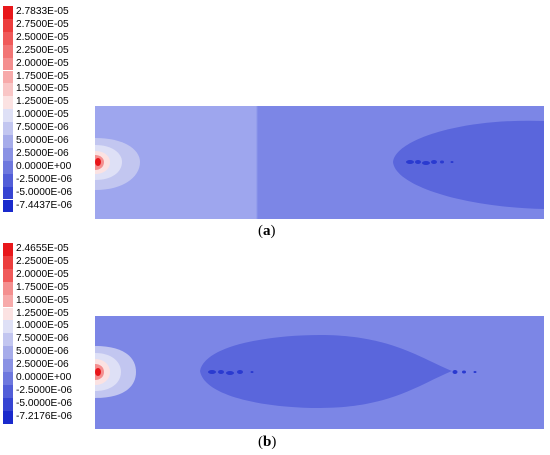 Image resolution: width=550 pixels, height=455 pixels. I want to click on legend-label: 2.7500E-05, so click(42, 24).